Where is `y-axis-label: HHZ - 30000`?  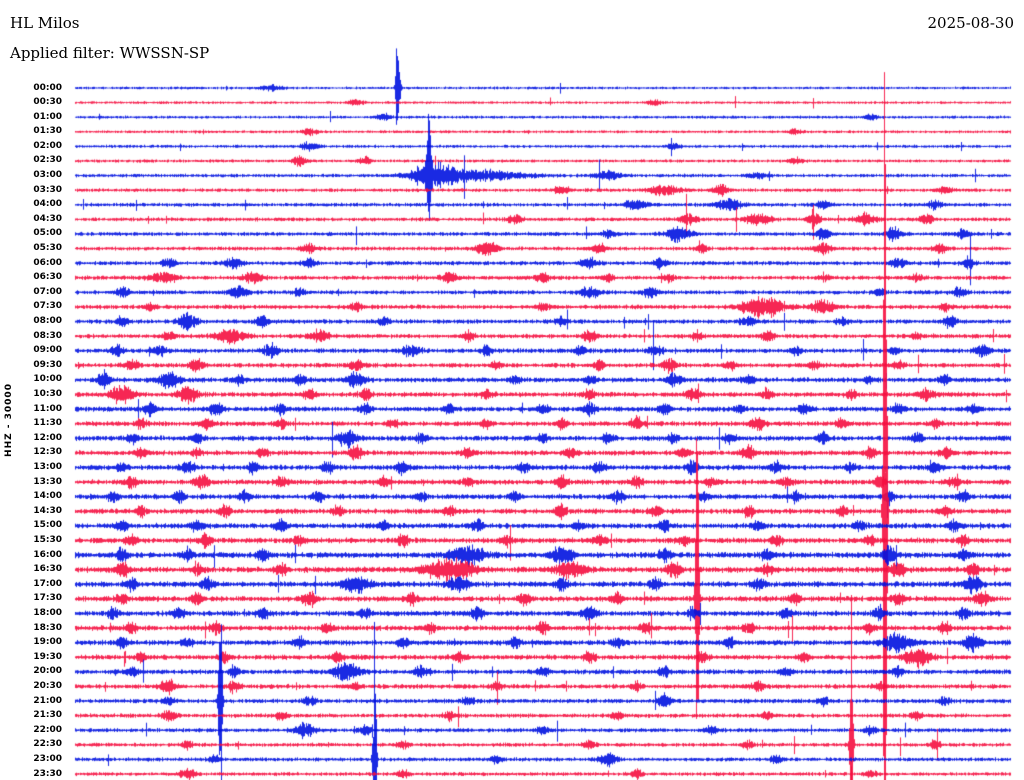 y-axis-label: HHZ - 30000 is located at coordinates (9, 420).